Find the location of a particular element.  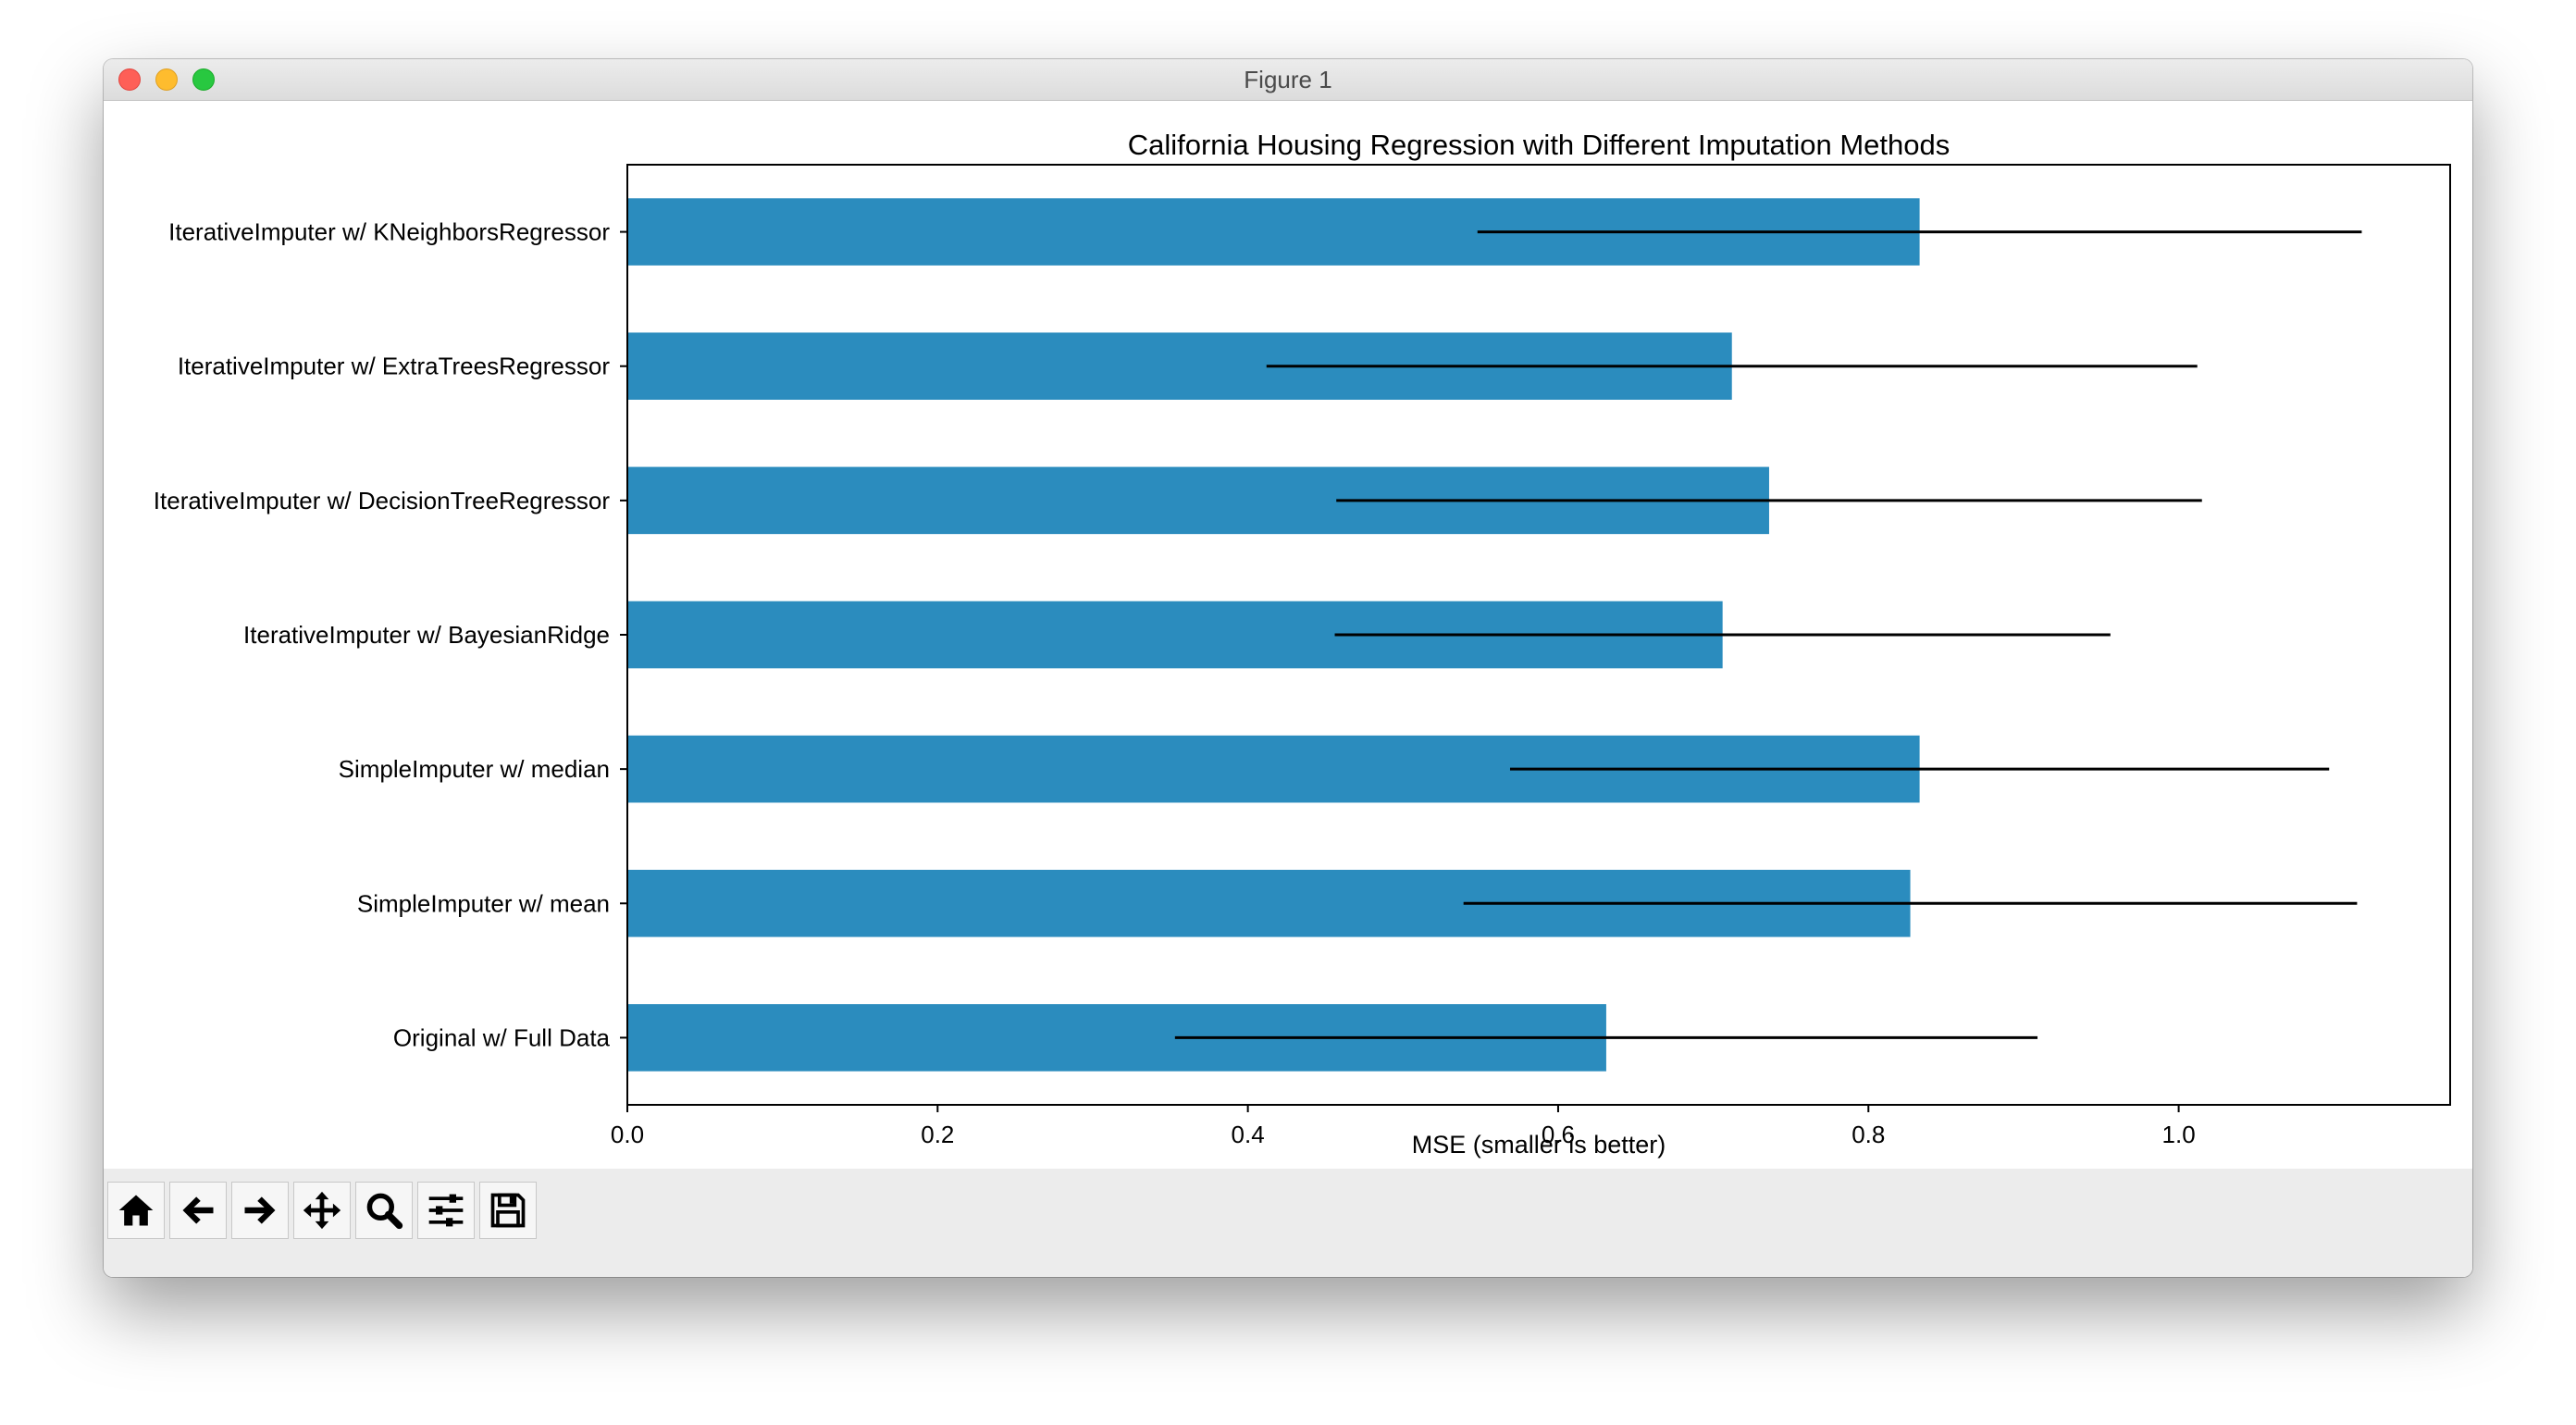

arrow-left-icon is located at coordinates (198, 1210).